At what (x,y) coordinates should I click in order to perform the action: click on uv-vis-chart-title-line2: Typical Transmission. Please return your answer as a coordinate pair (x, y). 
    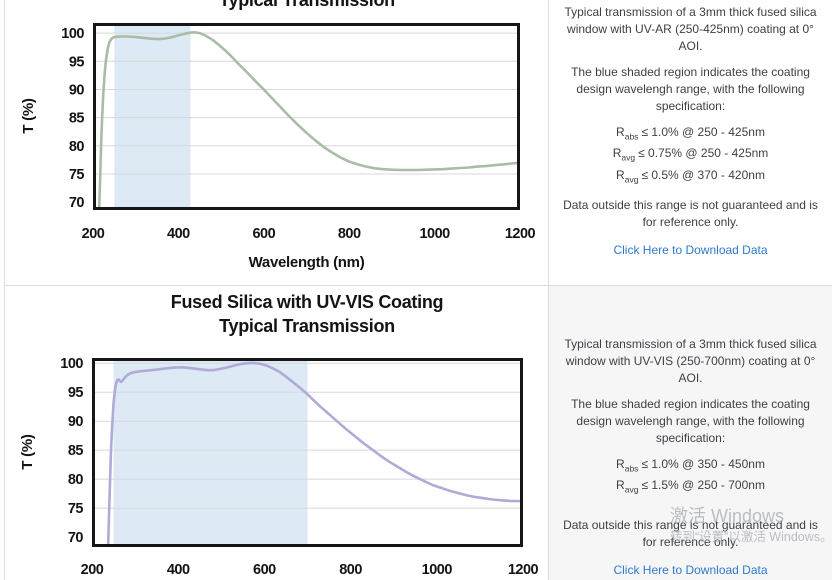
    Looking at the image, I should click on (307, 326).